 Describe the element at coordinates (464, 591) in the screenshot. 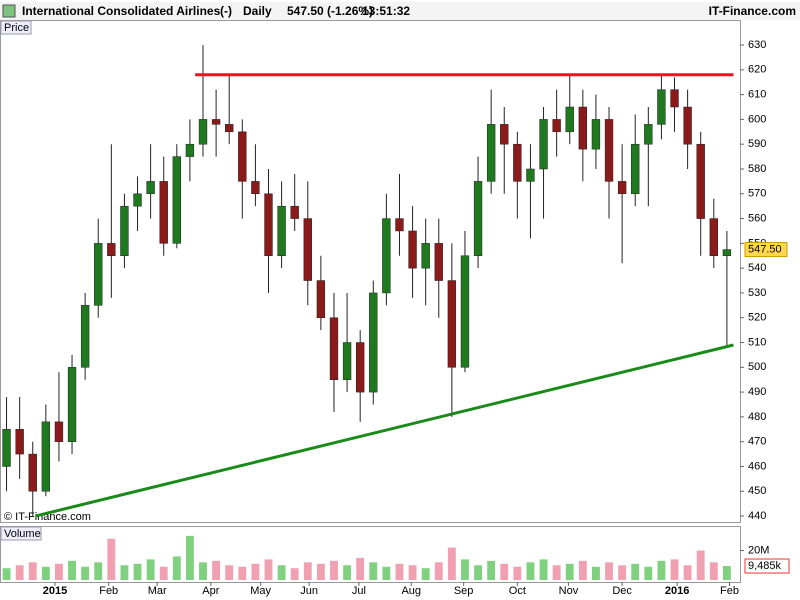

I see `x-tick-label: Sep` at that location.